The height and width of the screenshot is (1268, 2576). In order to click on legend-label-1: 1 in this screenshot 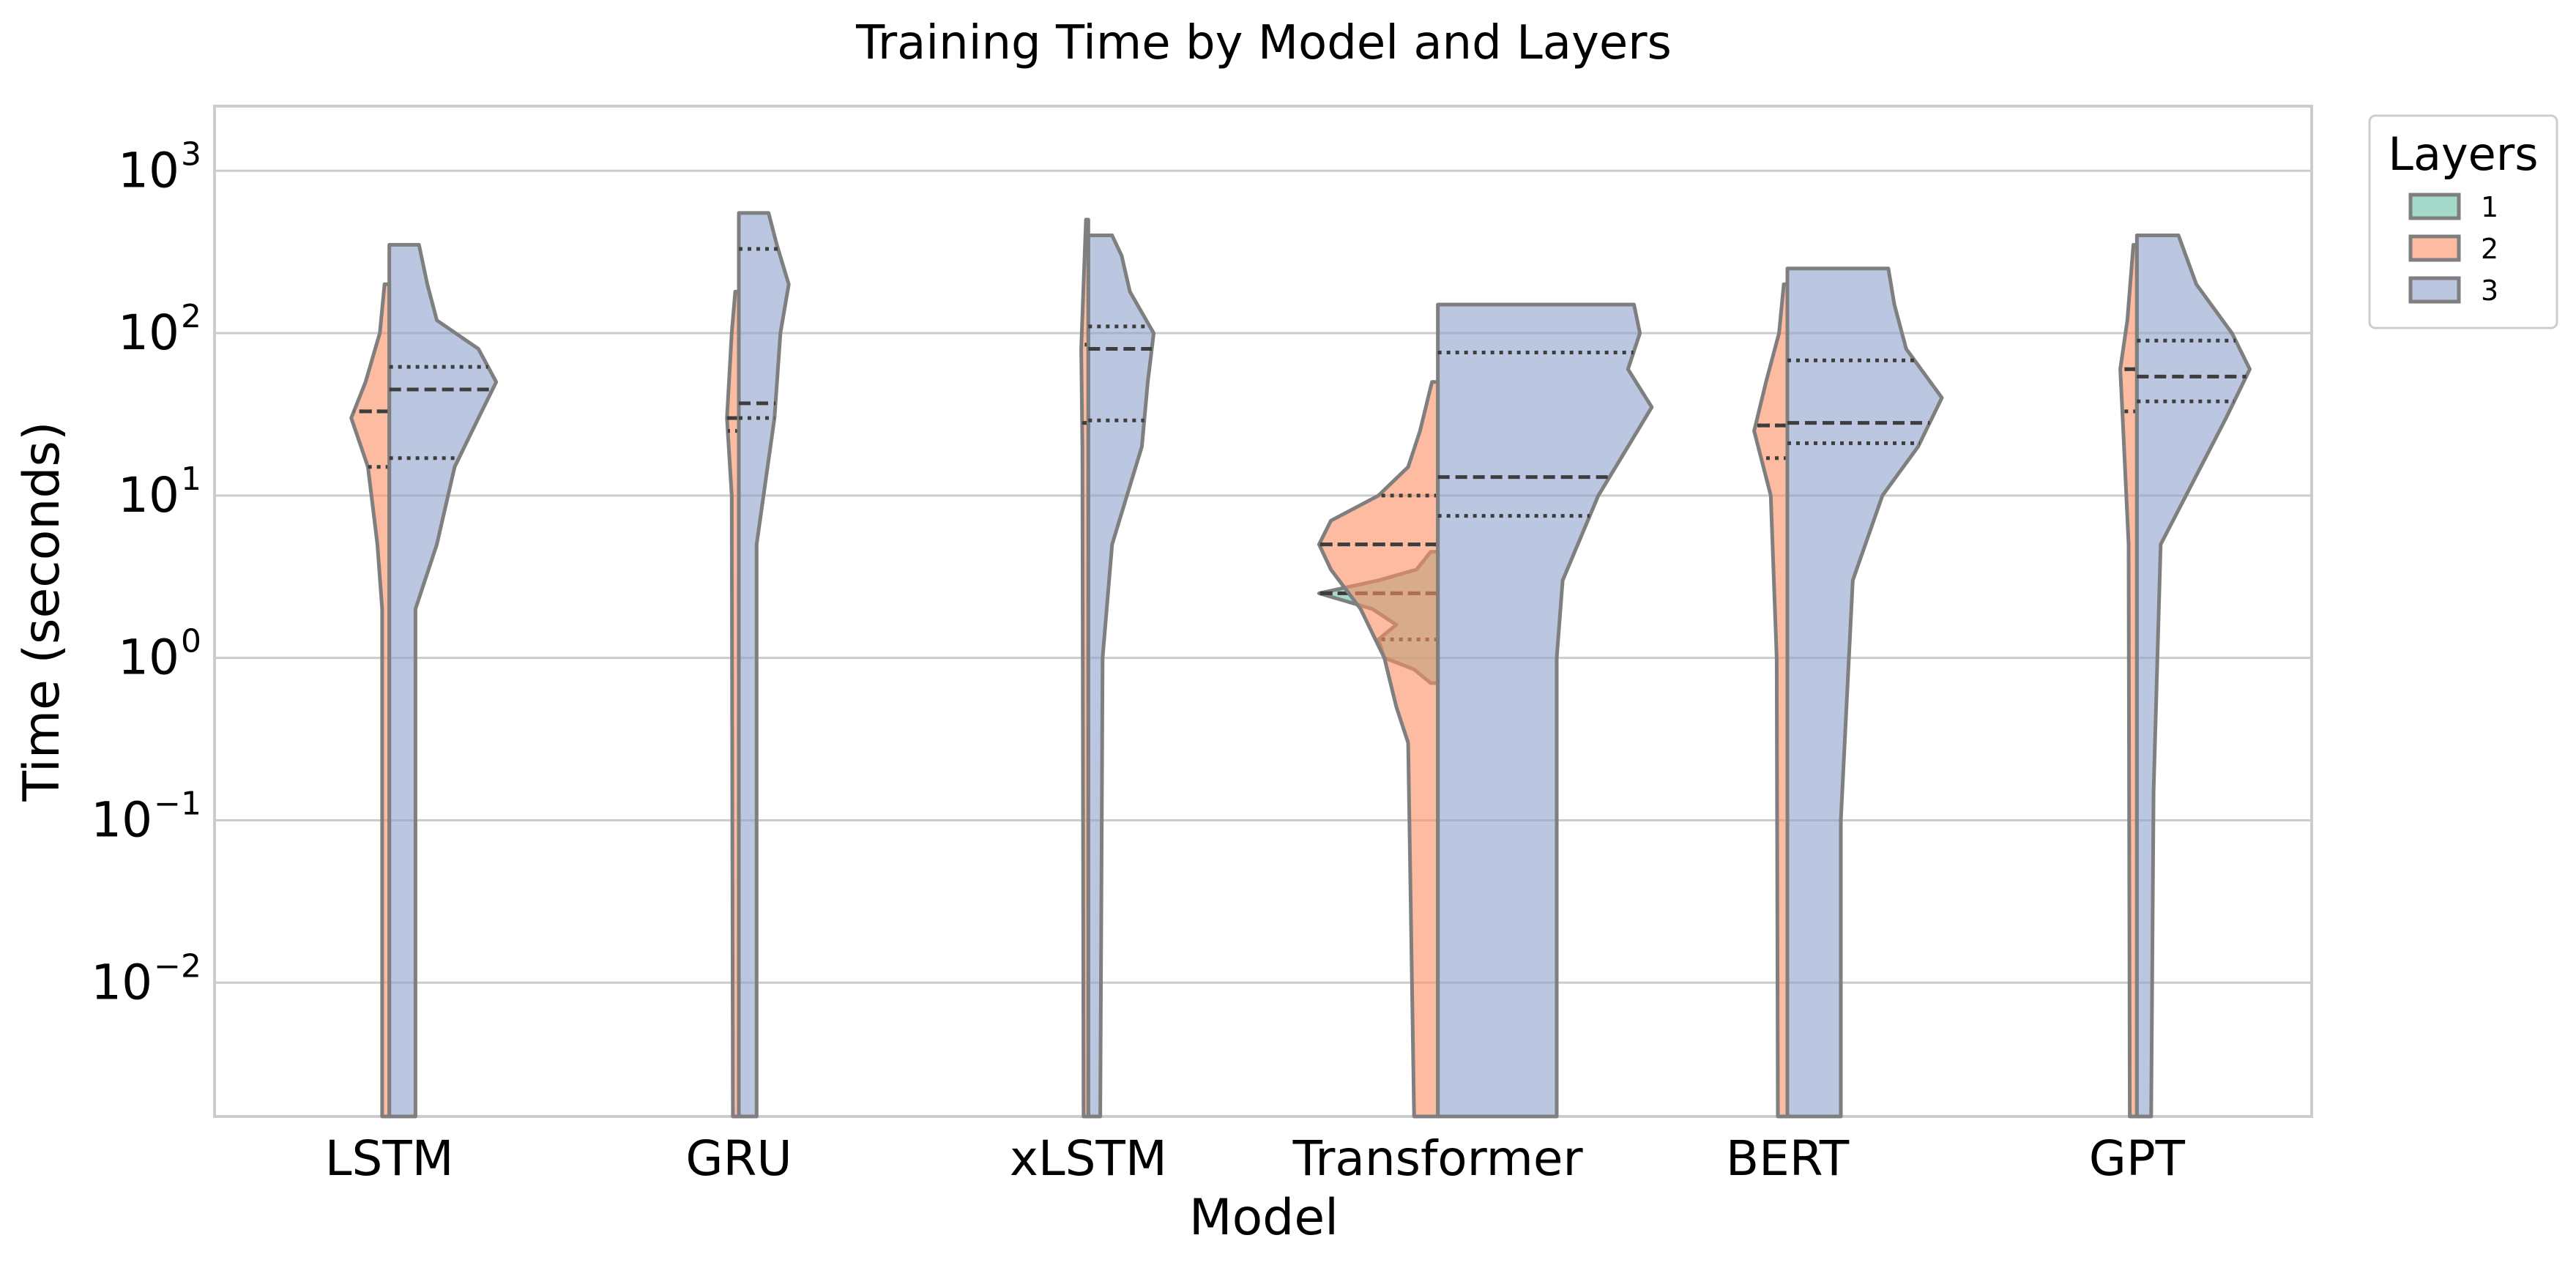, I will do `click(2489, 207)`.